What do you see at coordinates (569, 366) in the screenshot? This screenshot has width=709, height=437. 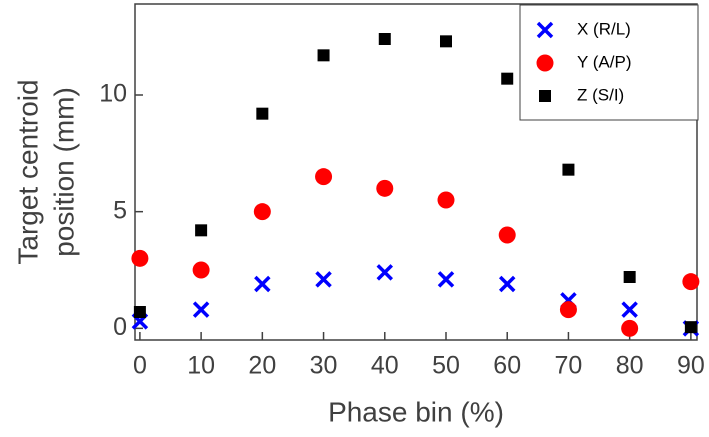 I see `x-tick-label: 70` at bounding box center [569, 366].